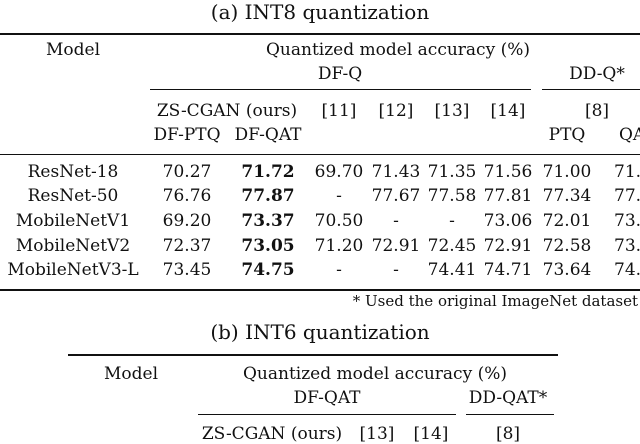 The width and height of the screenshot is (640, 444). I want to click on table-a-model-name: ResNet-18, so click(73, 172).